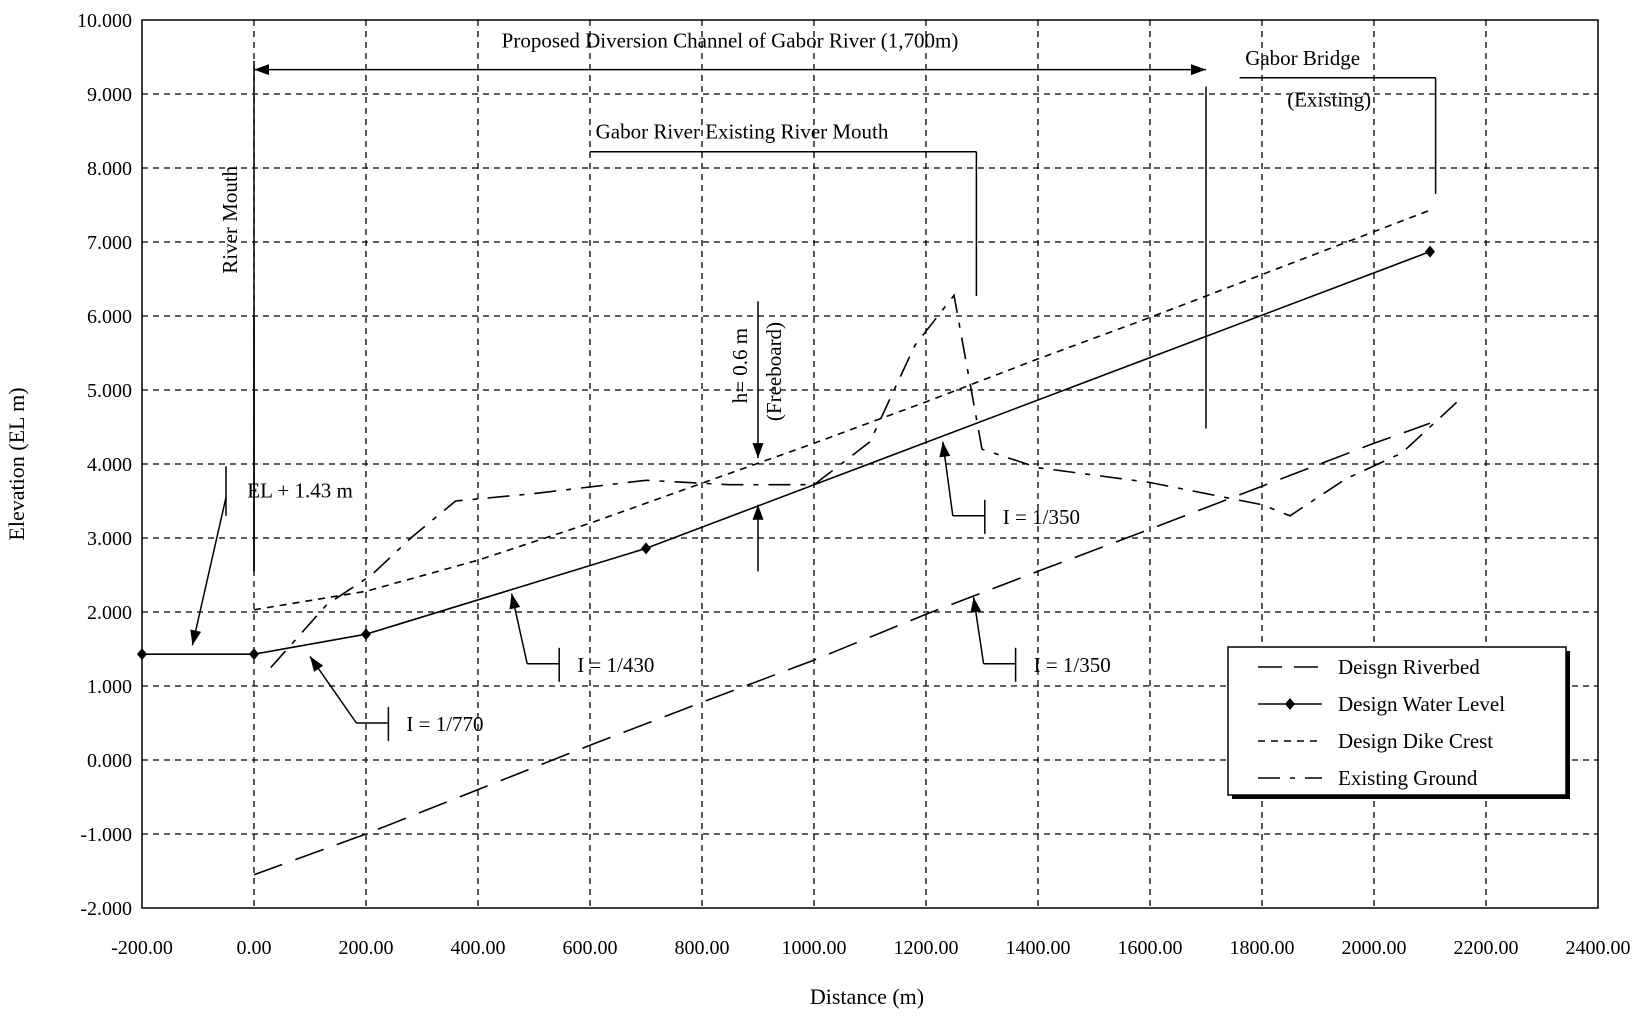 This screenshot has width=1640, height=1016. Describe the element at coordinates (109, 539) in the screenshot. I see `y-tick-label: 3.000` at that location.